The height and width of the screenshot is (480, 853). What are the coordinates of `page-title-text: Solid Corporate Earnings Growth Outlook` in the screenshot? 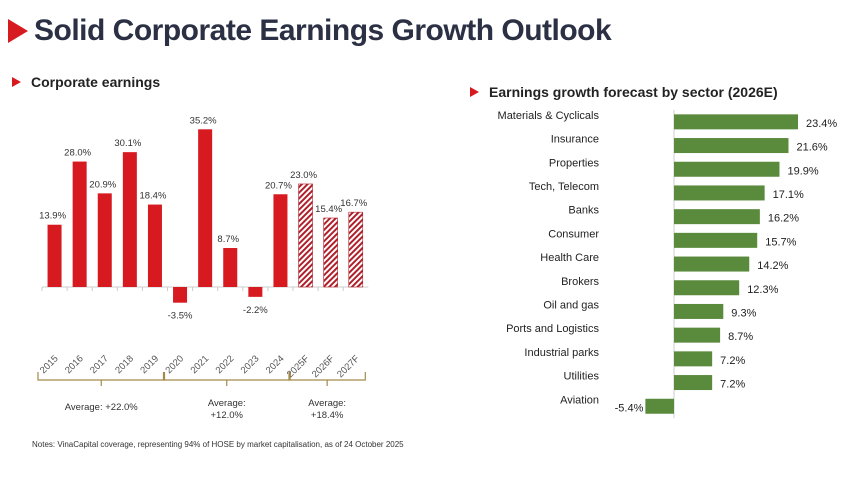 It's located at (323, 30).